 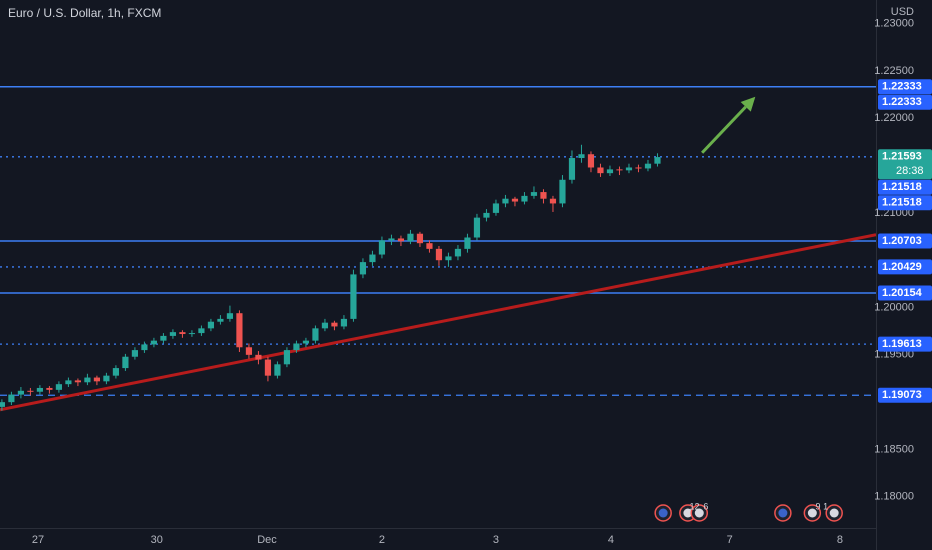 What do you see at coordinates (894, 118) in the screenshot?
I see `y-tick-label: 1.22000` at bounding box center [894, 118].